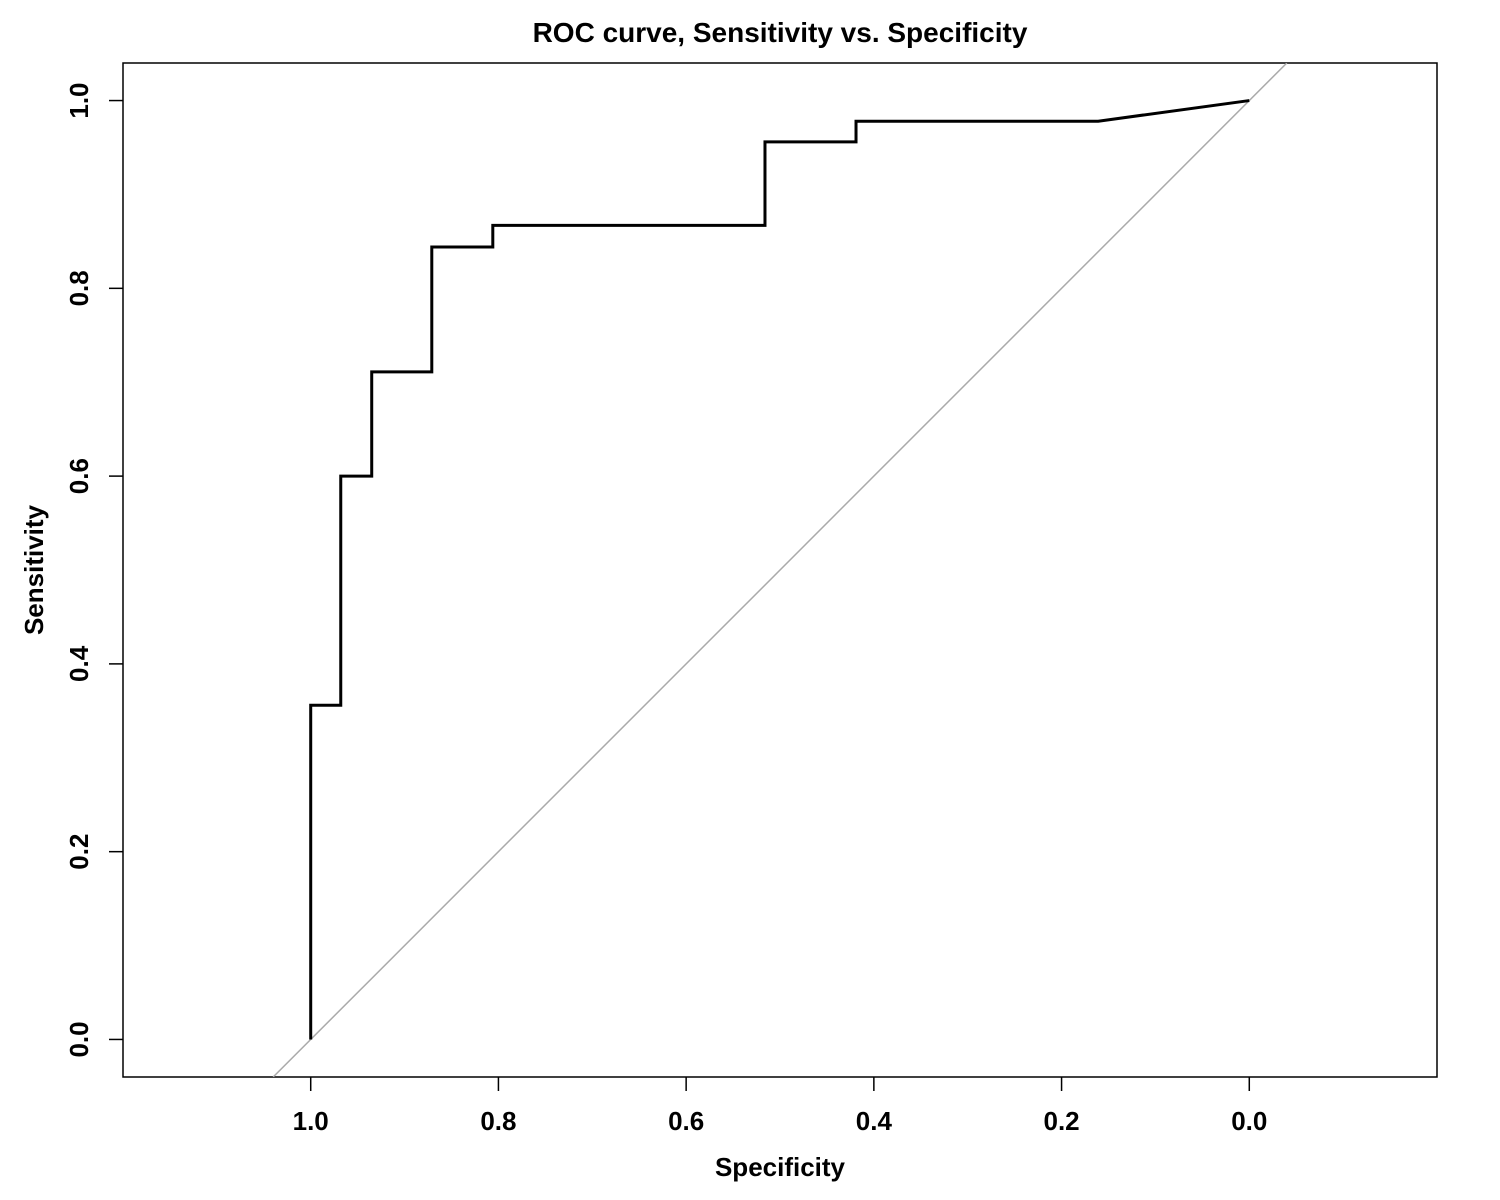  Describe the element at coordinates (79, 288) in the screenshot. I see `y-tick-label: 0.8` at that location.